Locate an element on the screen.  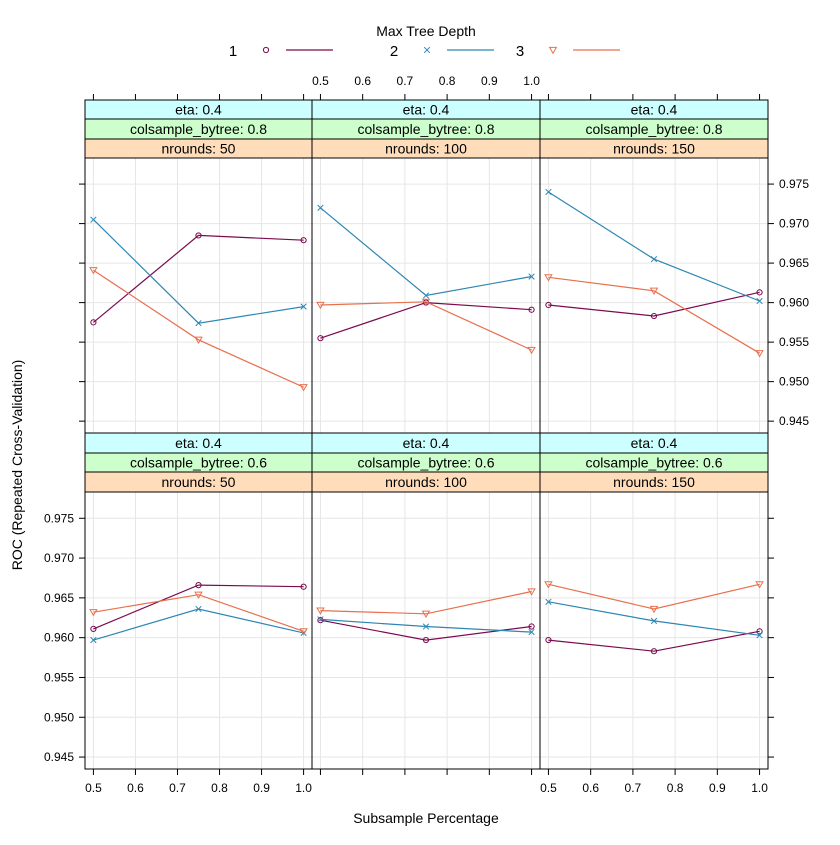
panel: eta: 0.4 colsample_bytree: 0.8 nrounds: 50 is located at coordinates (198, 266).